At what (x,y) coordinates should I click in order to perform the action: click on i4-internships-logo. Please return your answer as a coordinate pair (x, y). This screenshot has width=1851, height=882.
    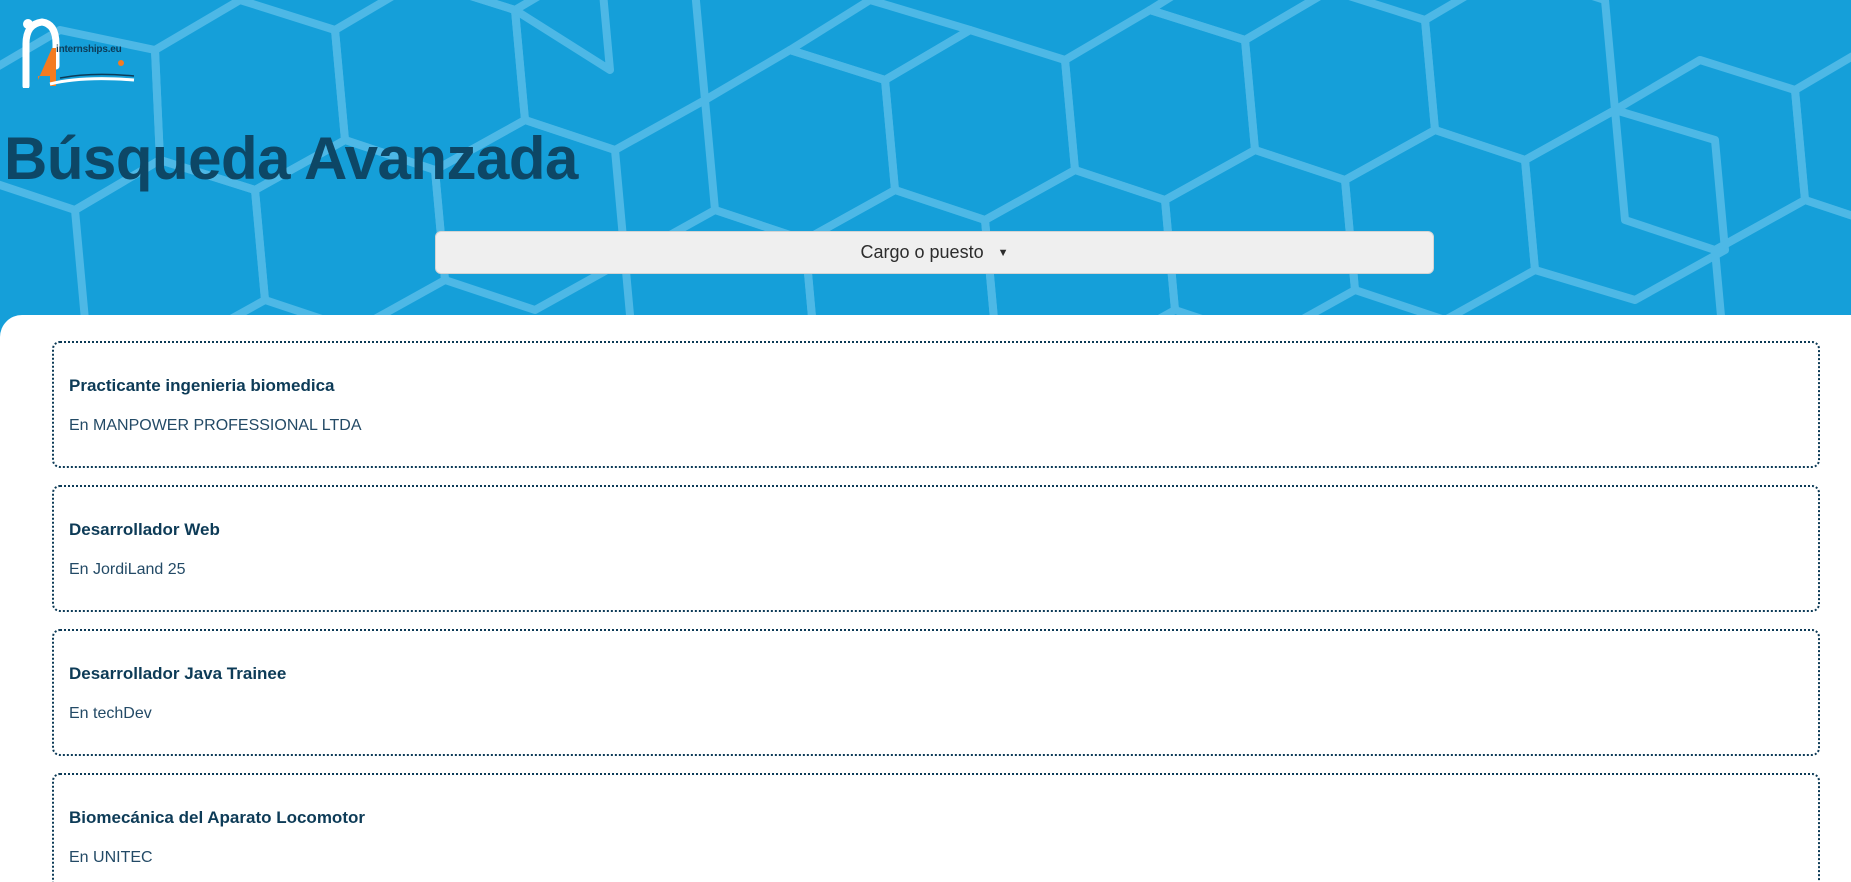
    Looking at the image, I should click on (79, 51).